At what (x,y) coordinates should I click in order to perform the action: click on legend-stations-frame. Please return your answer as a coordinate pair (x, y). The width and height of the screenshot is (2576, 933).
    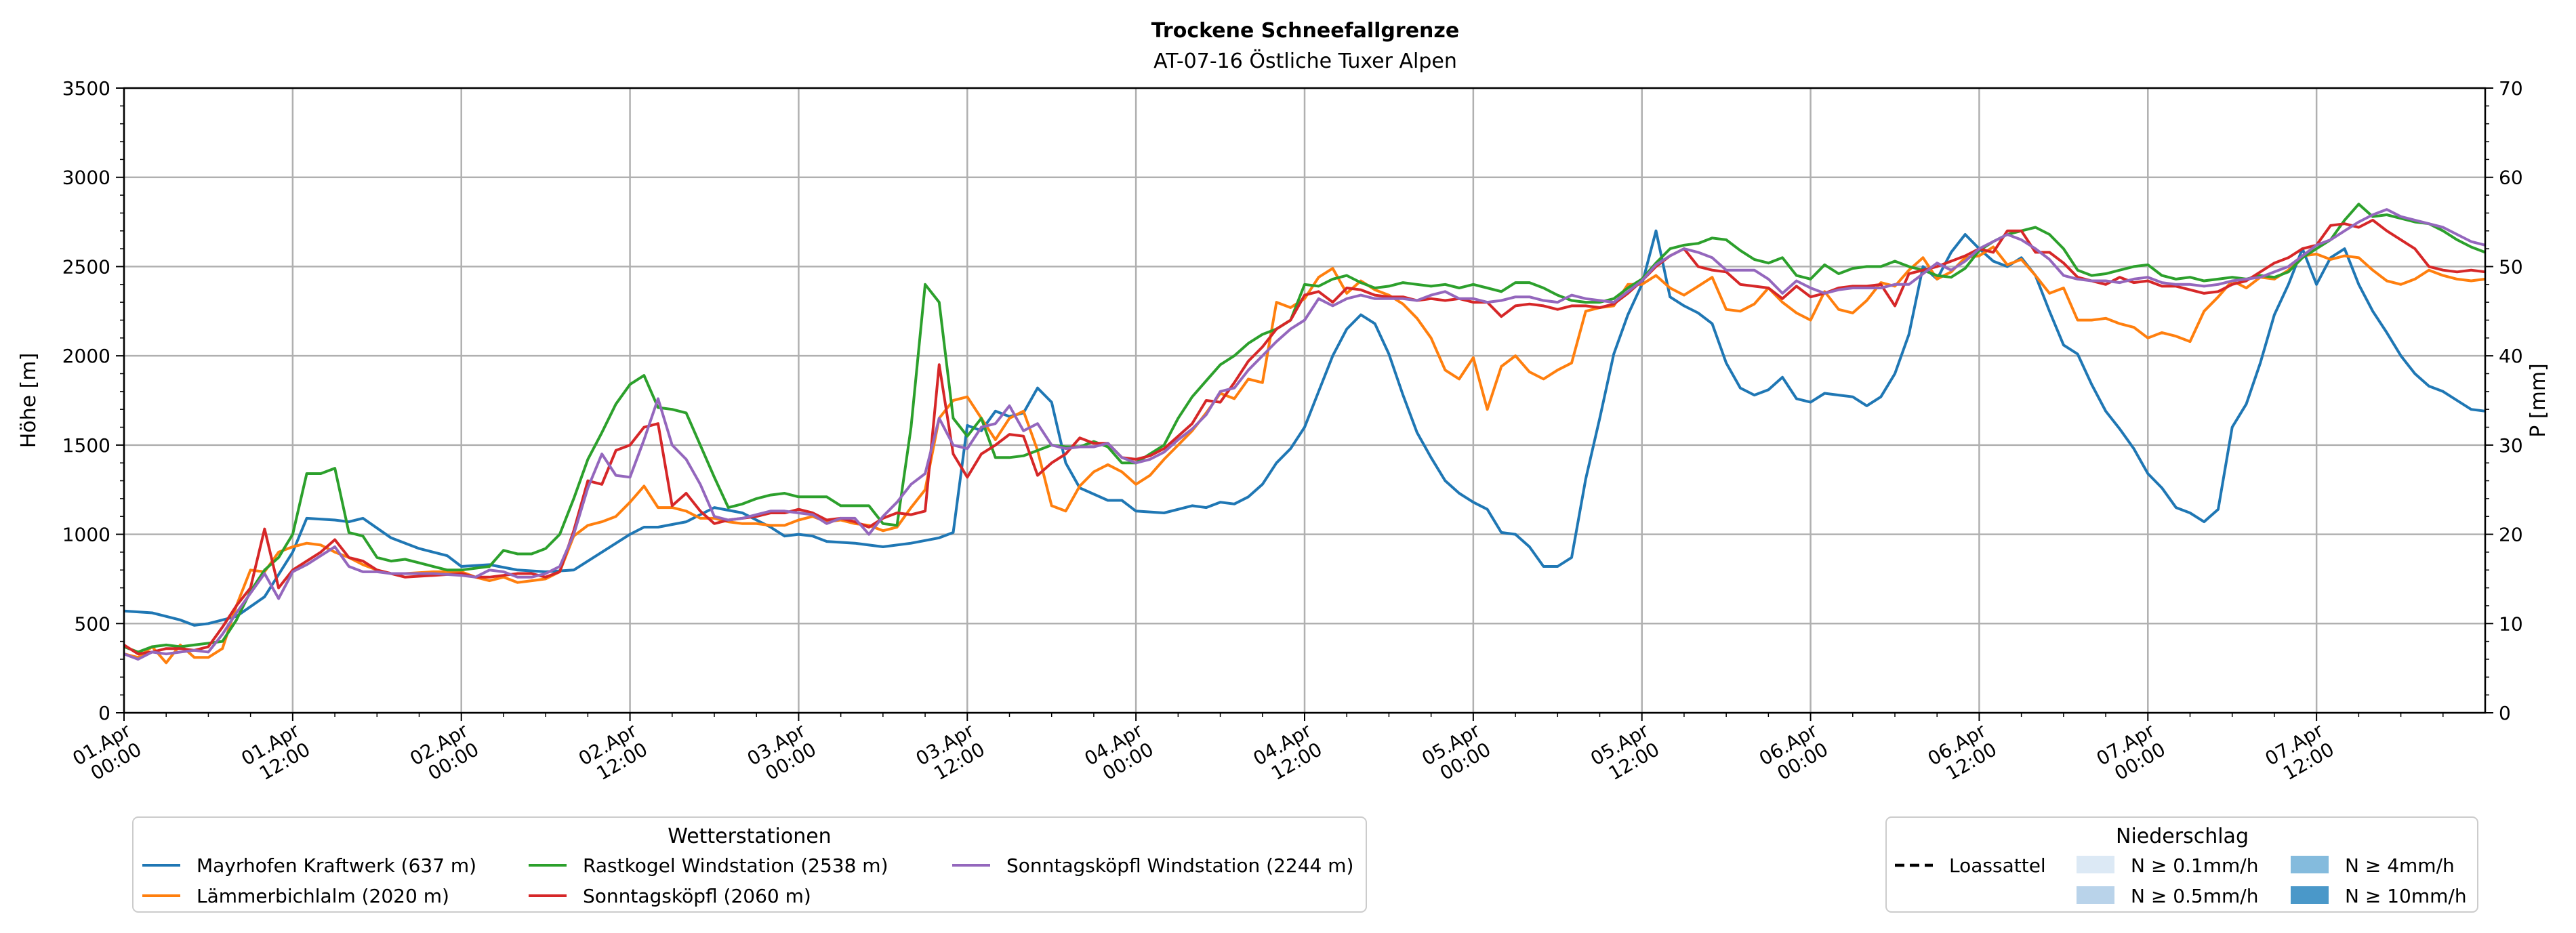
    Looking at the image, I should click on (750, 864).